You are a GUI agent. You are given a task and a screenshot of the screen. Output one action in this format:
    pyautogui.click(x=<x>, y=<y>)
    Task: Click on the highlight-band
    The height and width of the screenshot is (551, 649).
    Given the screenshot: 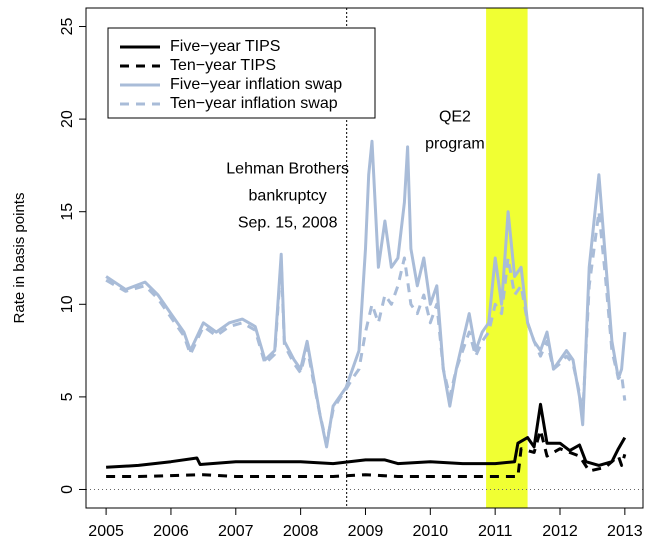 What is the action you would take?
    pyautogui.click(x=507, y=258)
    